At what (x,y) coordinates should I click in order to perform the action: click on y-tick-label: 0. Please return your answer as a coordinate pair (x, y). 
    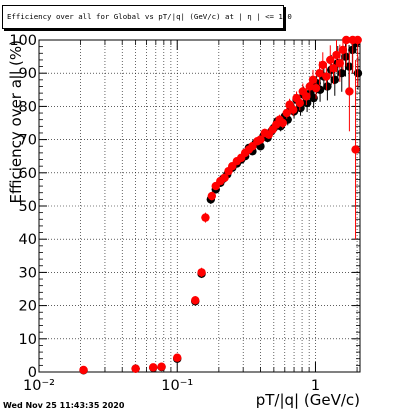
    Looking at the image, I should click on (32, 373).